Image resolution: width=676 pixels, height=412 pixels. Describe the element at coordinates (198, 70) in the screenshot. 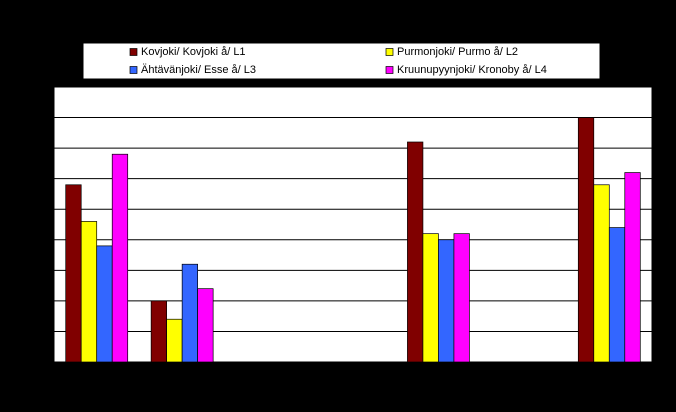

I see `legend-label: Ähtävänjoki/ Esse å/ L3` at that location.